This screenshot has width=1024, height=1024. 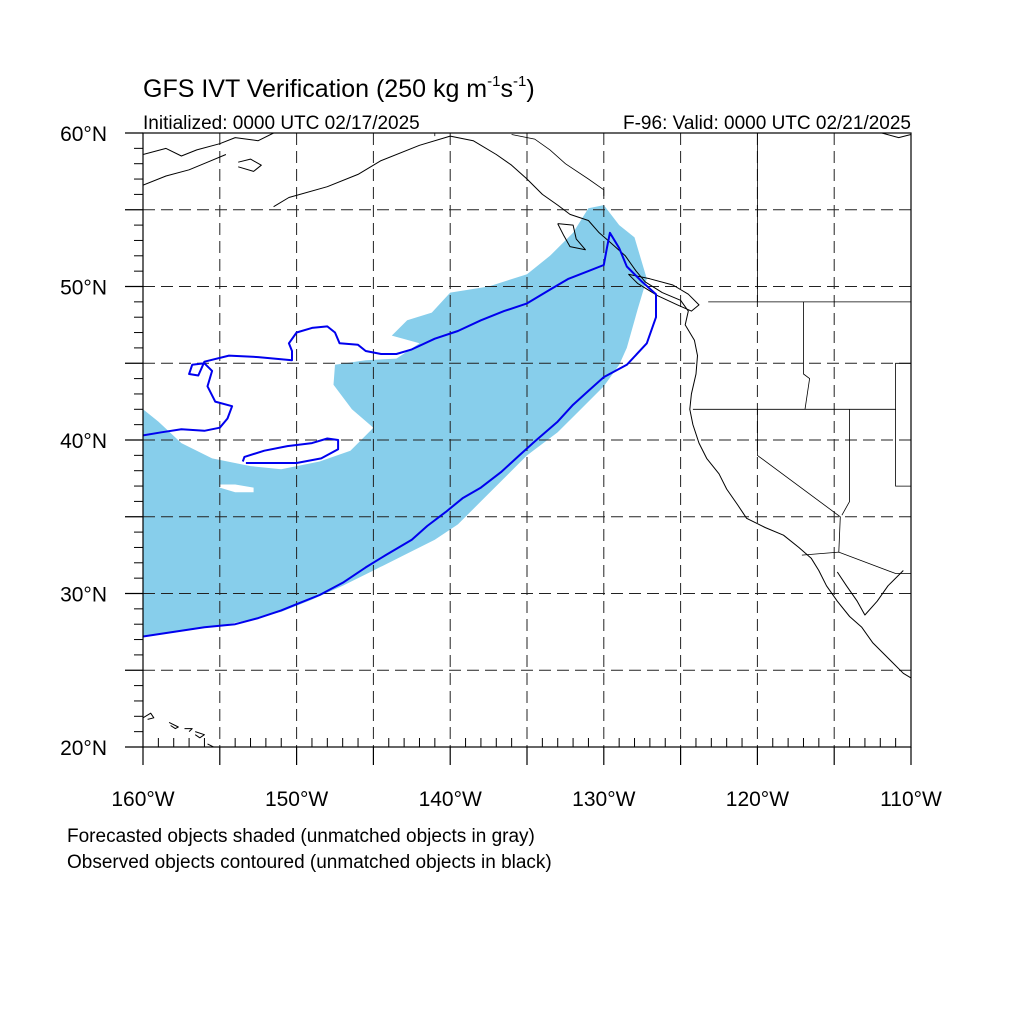 I want to click on lon-label: 120°W, so click(x=757, y=799).